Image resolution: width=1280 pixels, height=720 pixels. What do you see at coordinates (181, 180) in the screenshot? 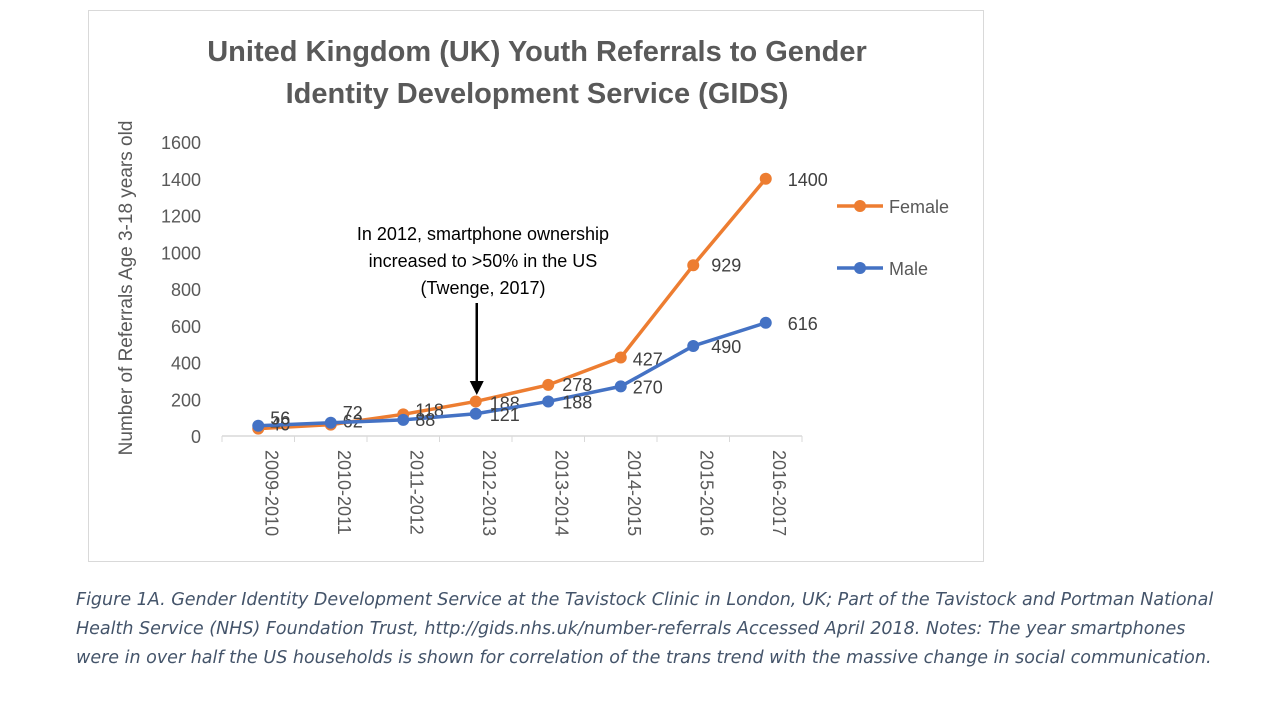
I see `y-tick-label: 1400` at bounding box center [181, 180].